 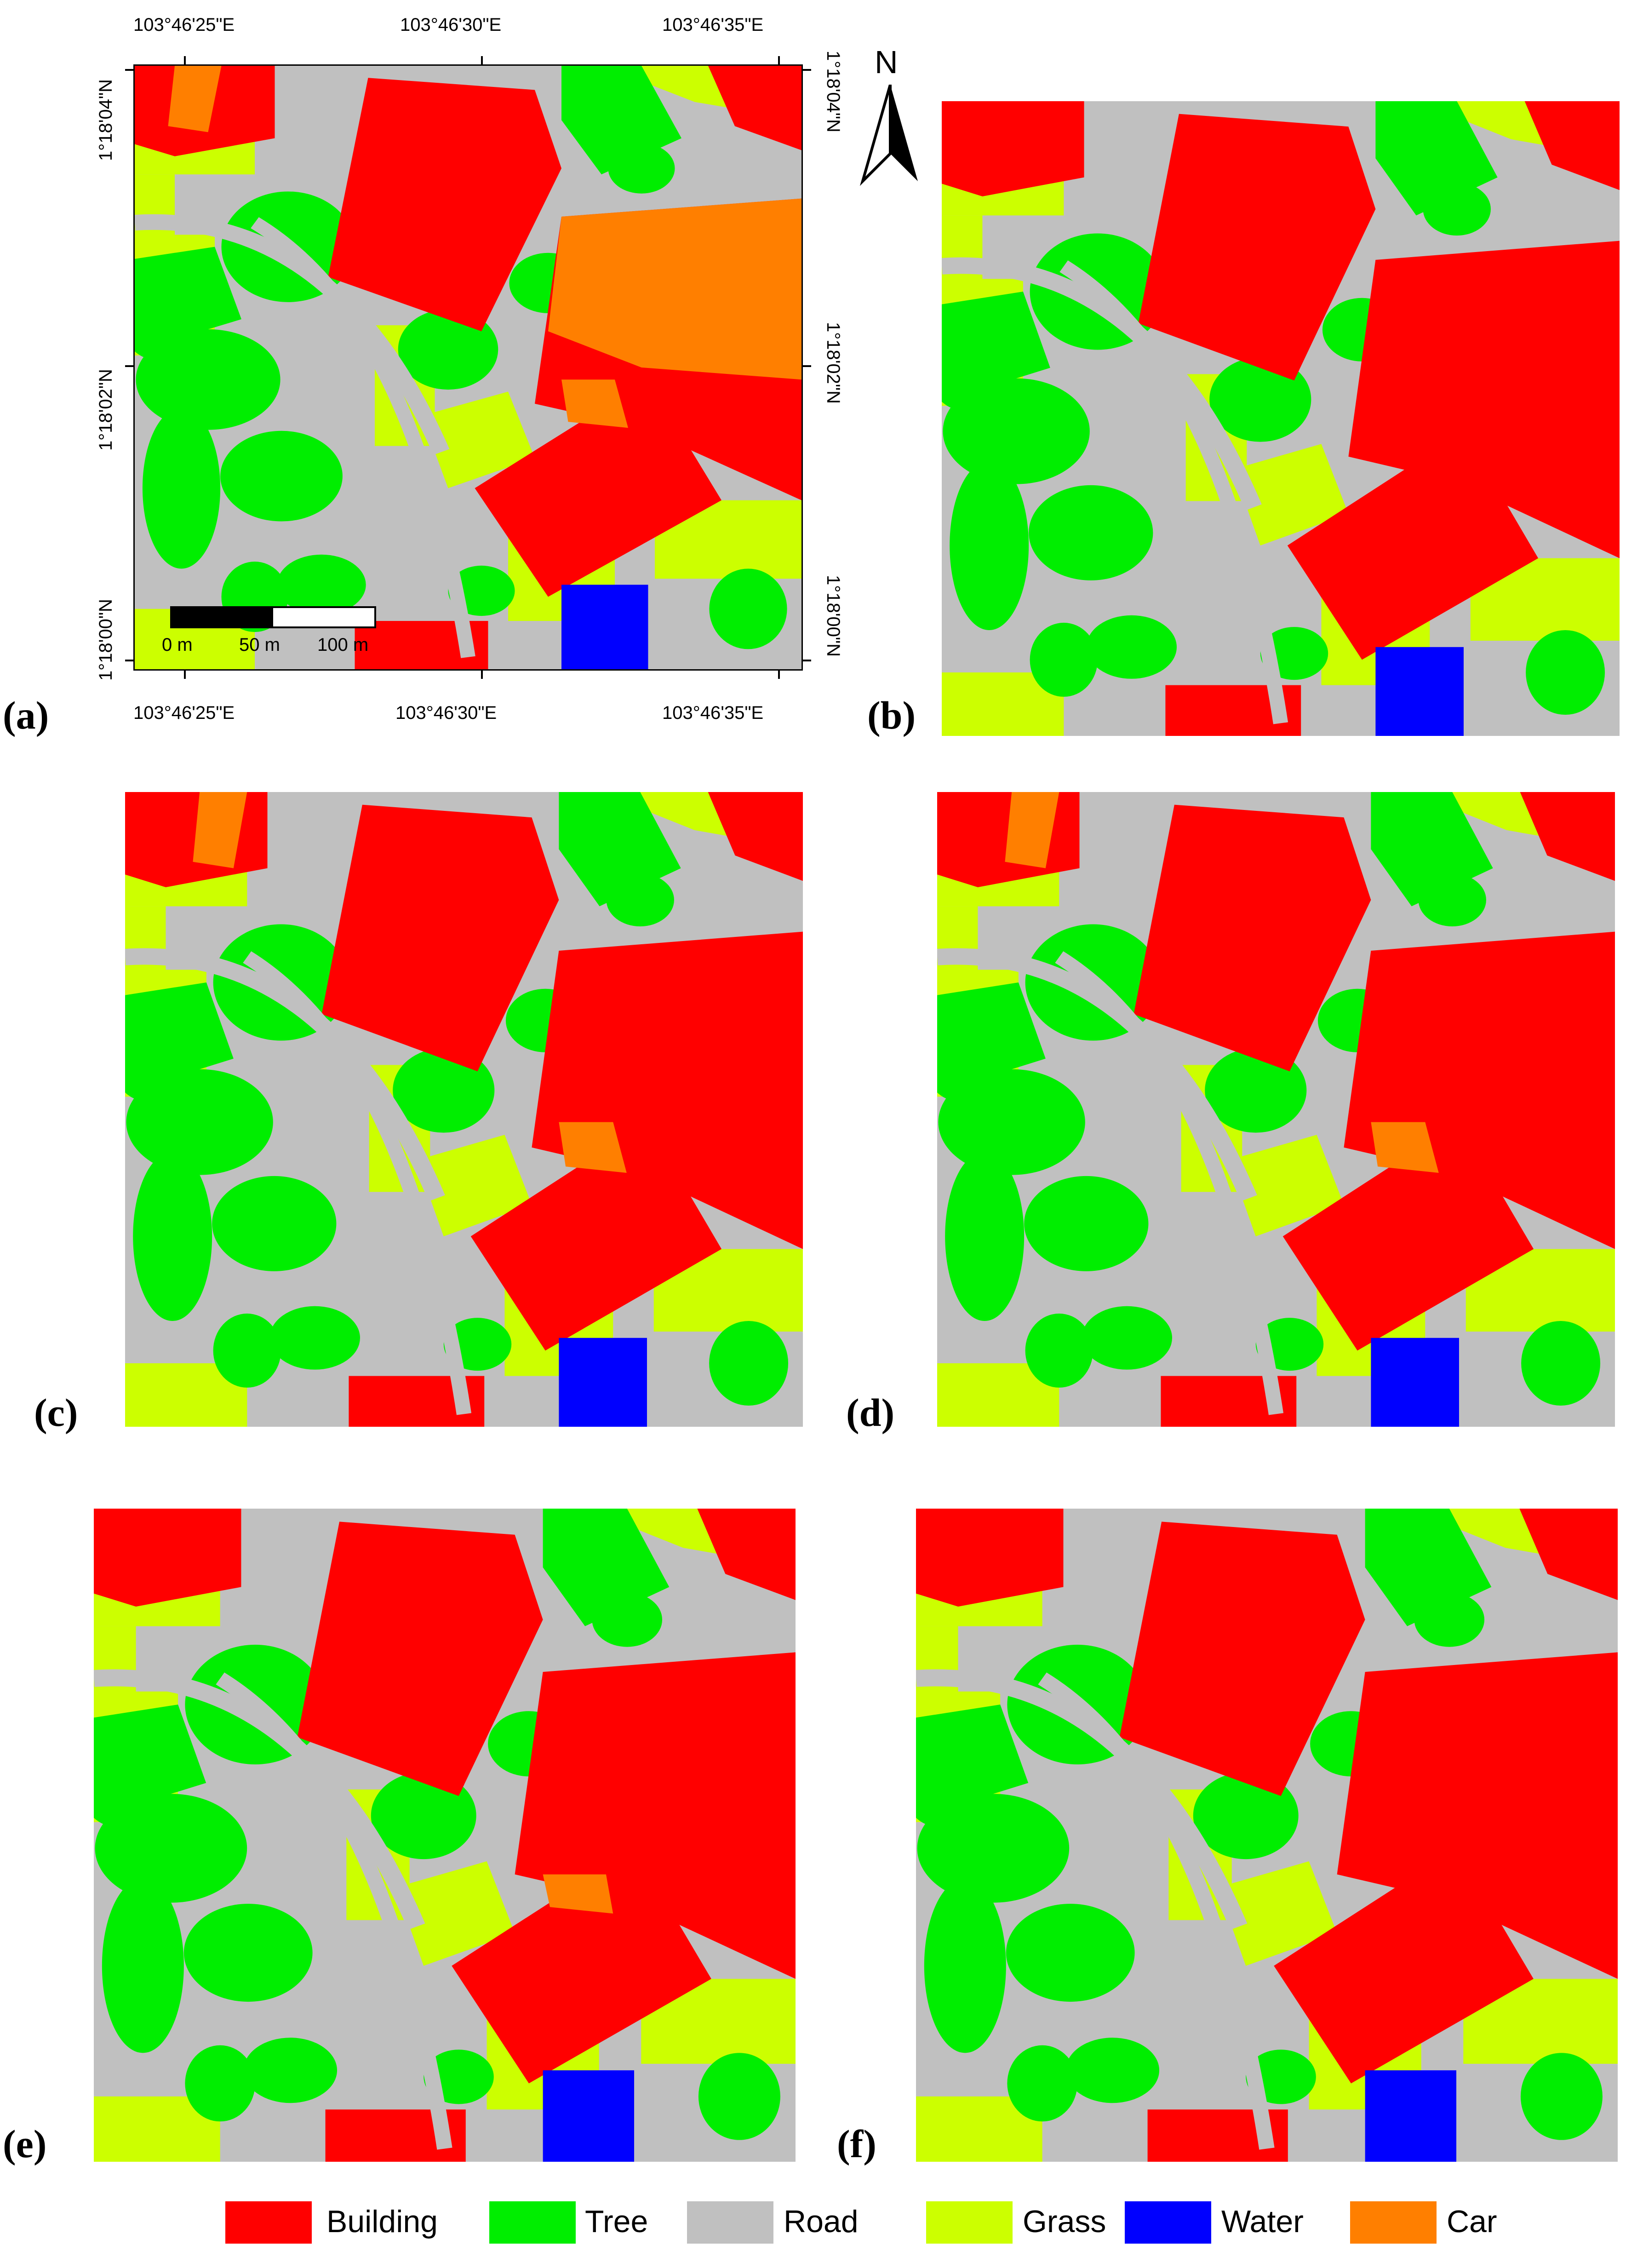 I want to click on panel-label-b: (b), so click(x=891, y=715).